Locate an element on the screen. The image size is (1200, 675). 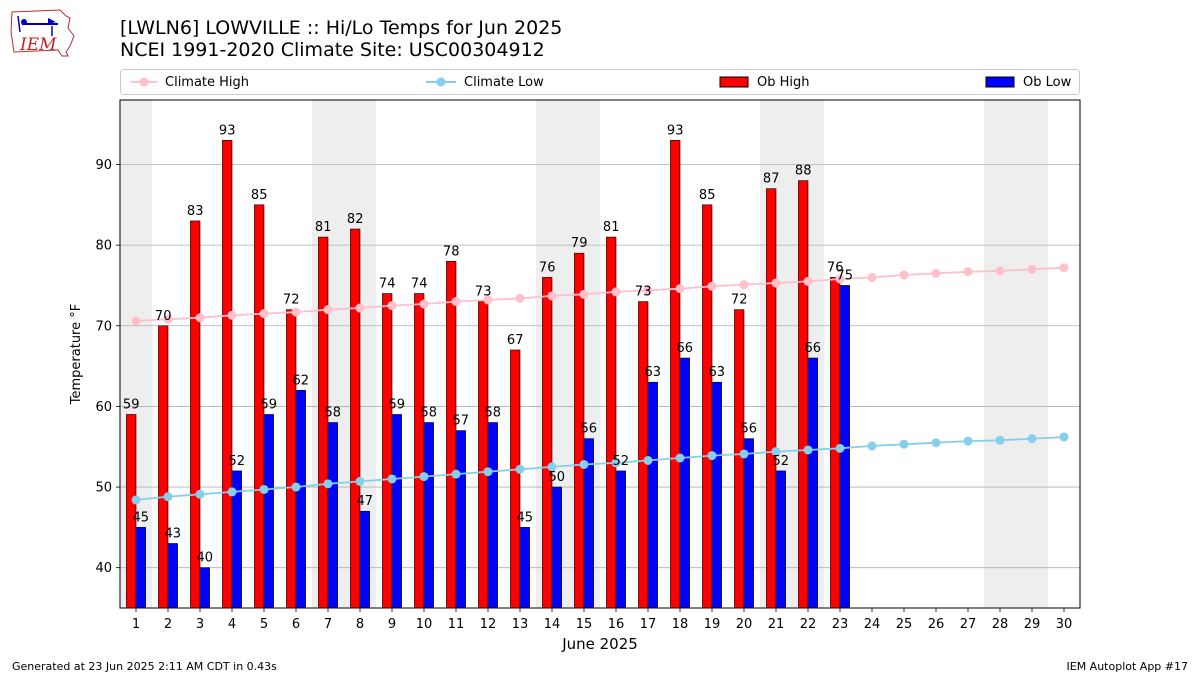
ob-low-swatch-icon is located at coordinates (1000, 82).